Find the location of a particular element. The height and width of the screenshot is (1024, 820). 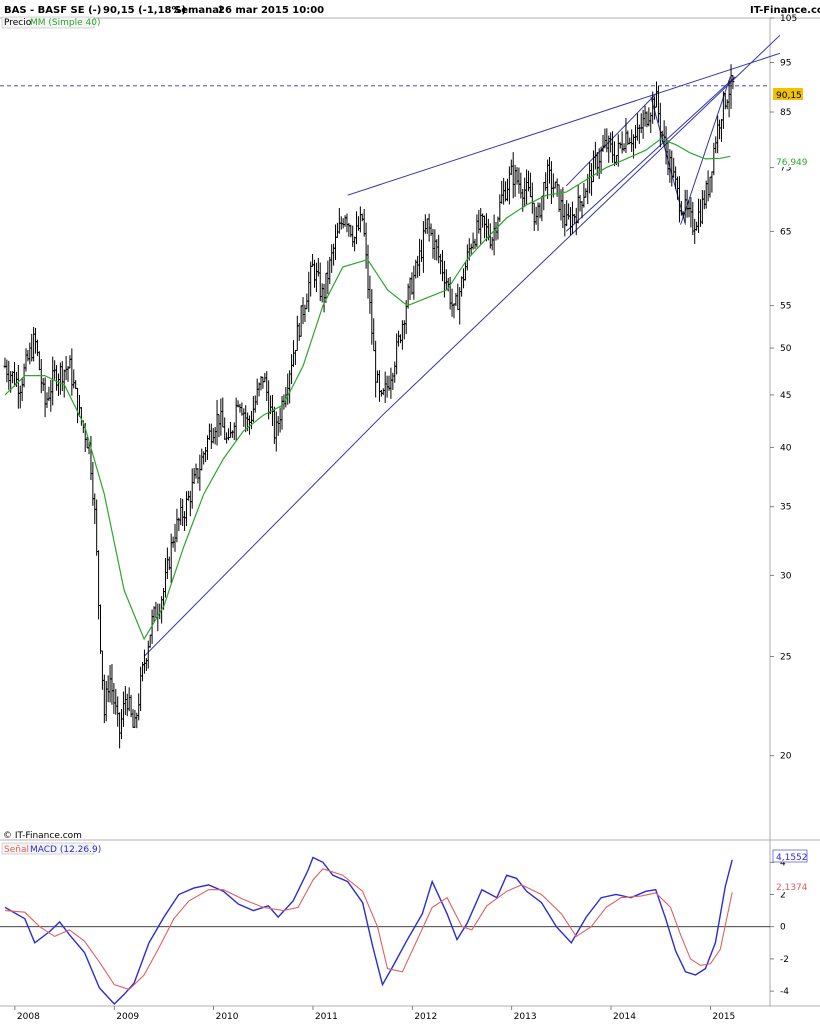

macd-value-label: 4,1552 is located at coordinates (792, 858).